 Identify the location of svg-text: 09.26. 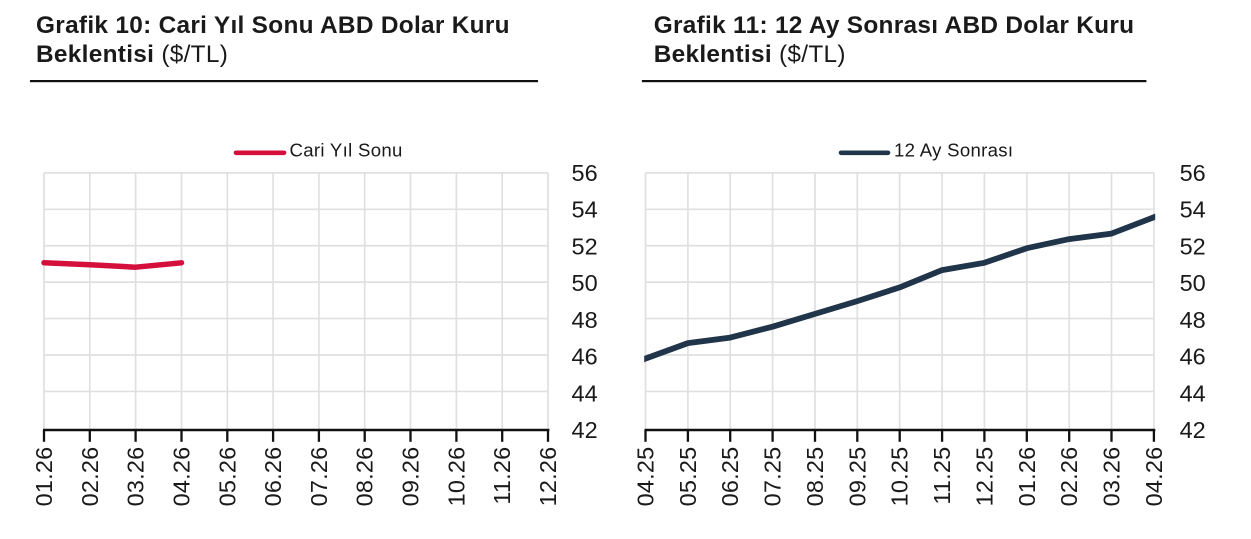
(411, 477).